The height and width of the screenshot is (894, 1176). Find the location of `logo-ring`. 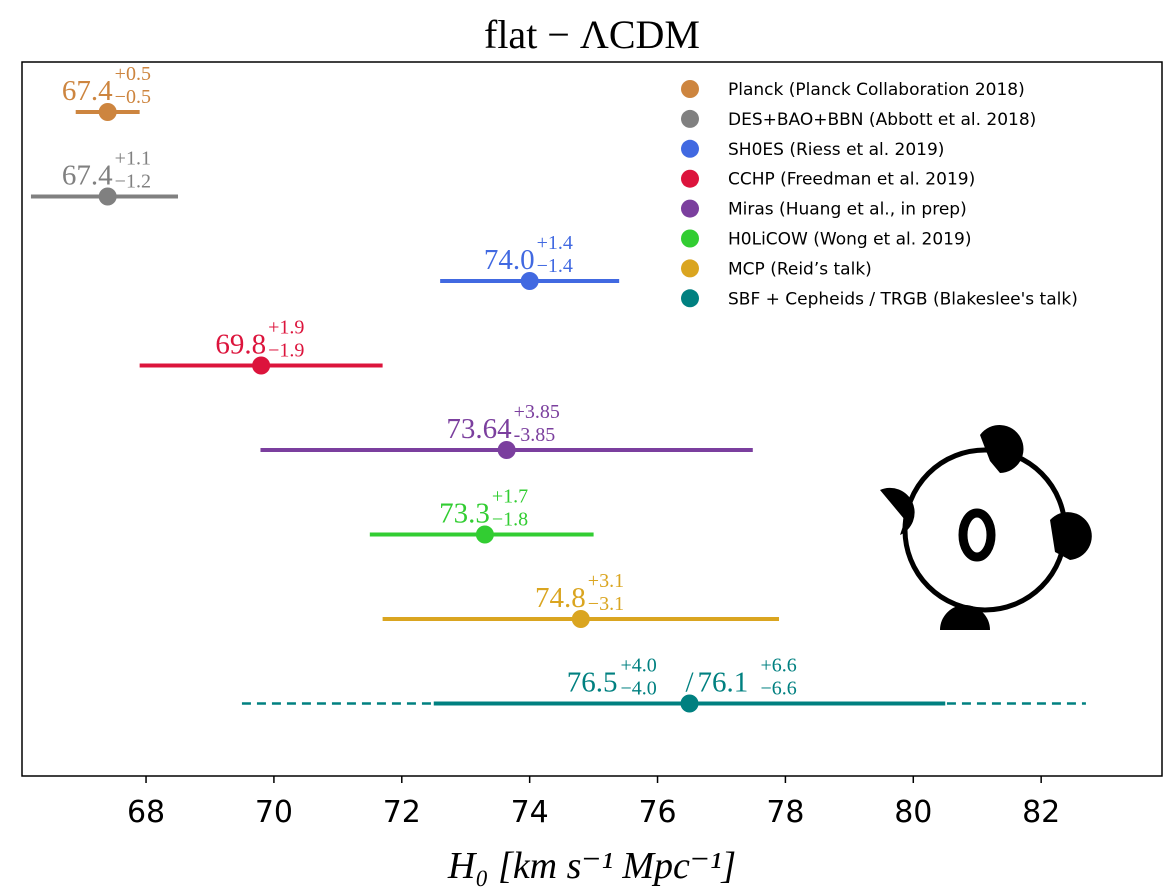

logo-ring is located at coordinates (985, 530).